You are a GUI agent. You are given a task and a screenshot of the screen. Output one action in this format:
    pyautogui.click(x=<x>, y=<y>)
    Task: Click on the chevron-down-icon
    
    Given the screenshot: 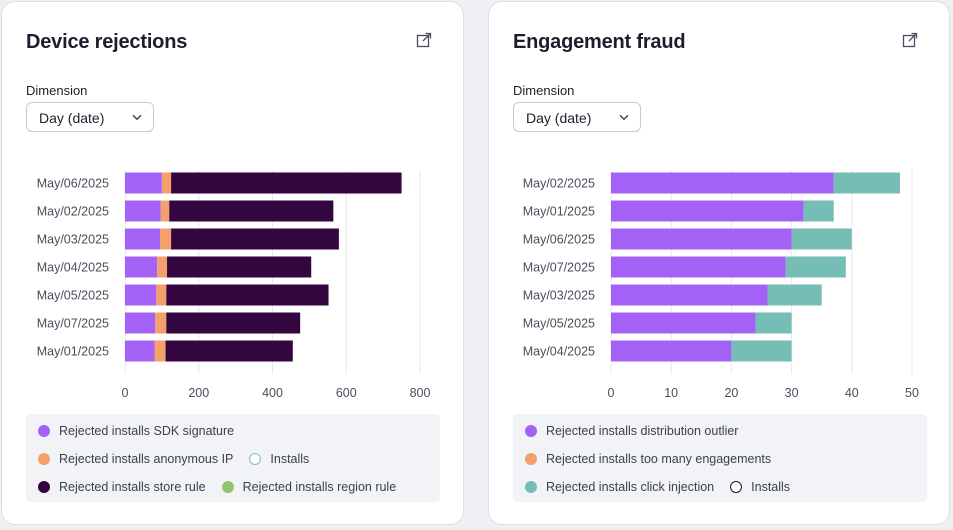 What is the action you would take?
    pyautogui.click(x=137, y=117)
    